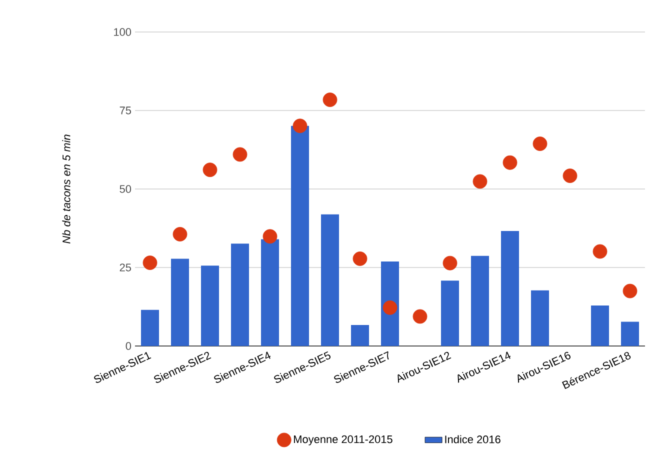  I want to click on y-tick-label: 75, so click(126, 110).